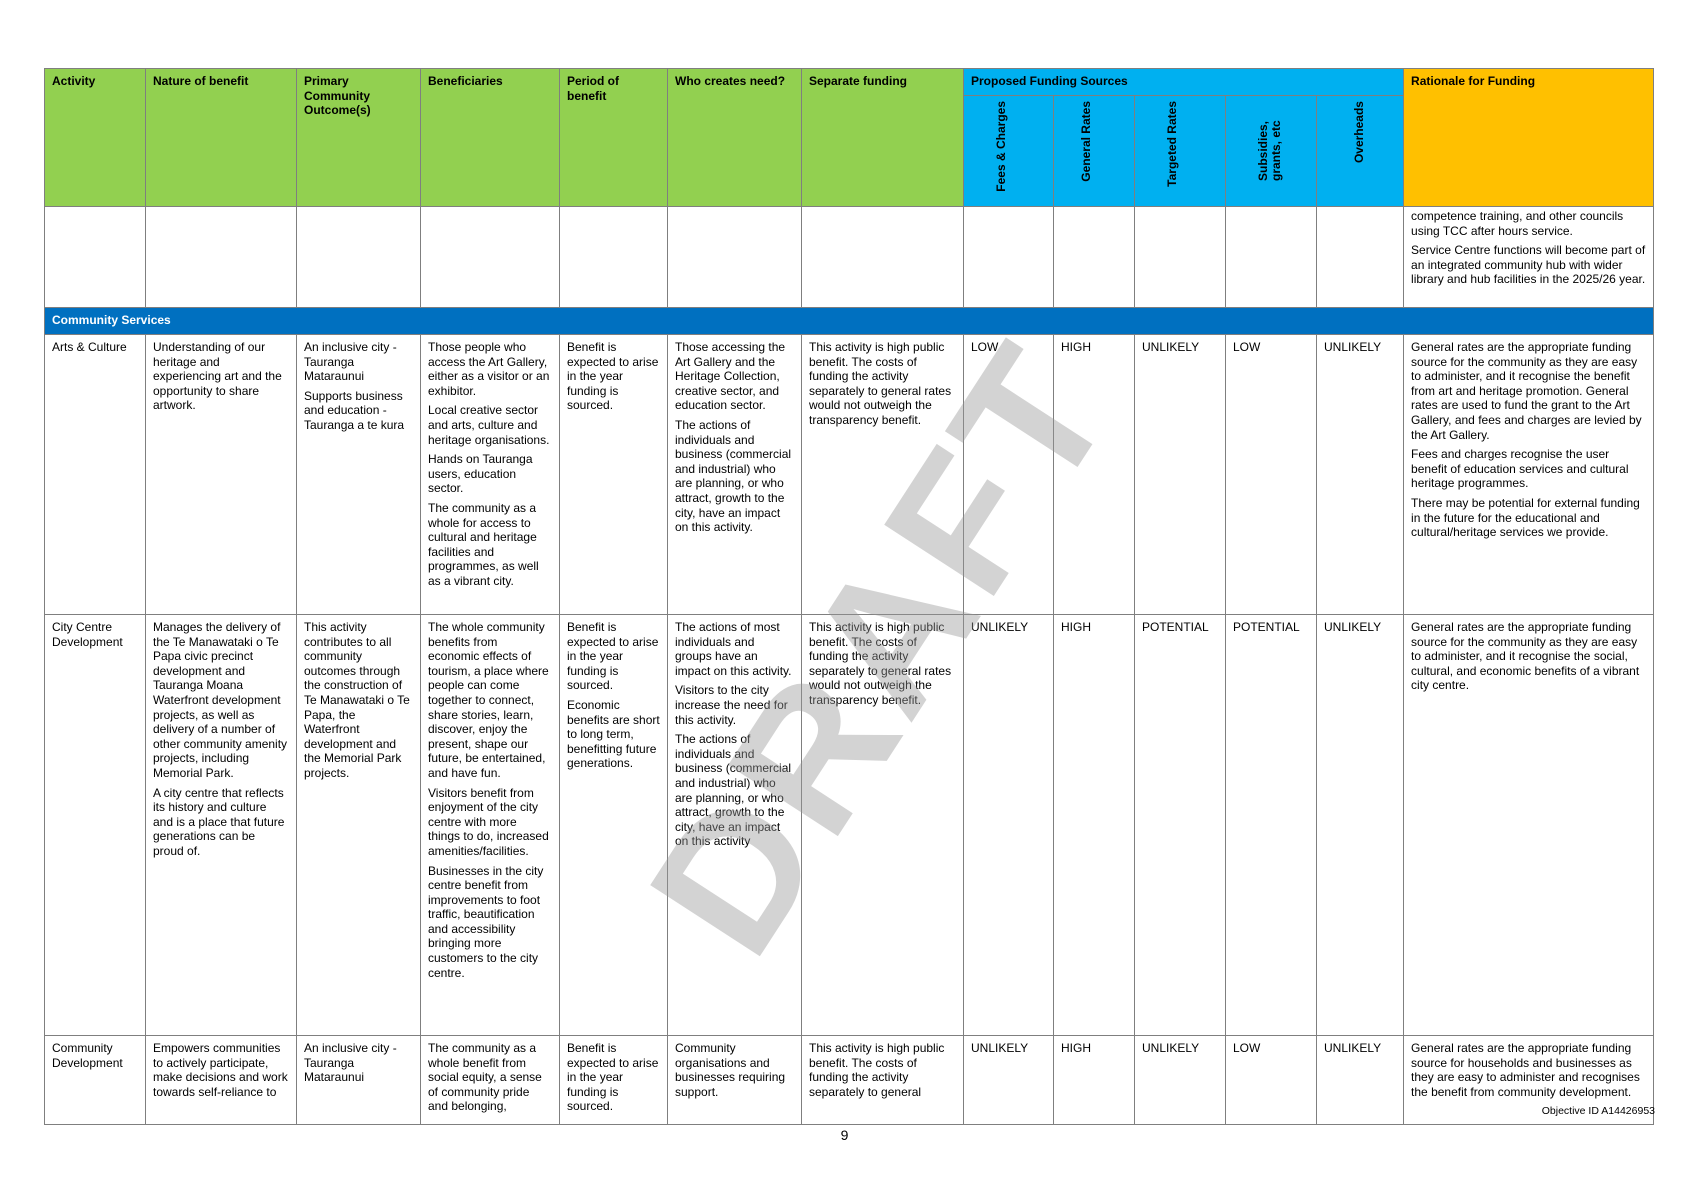 Image resolution: width=1689 pixels, height=1194 pixels. What do you see at coordinates (1180, 151) in the screenshot?
I see `header-targeted-rates: Targeted Rates` at bounding box center [1180, 151].